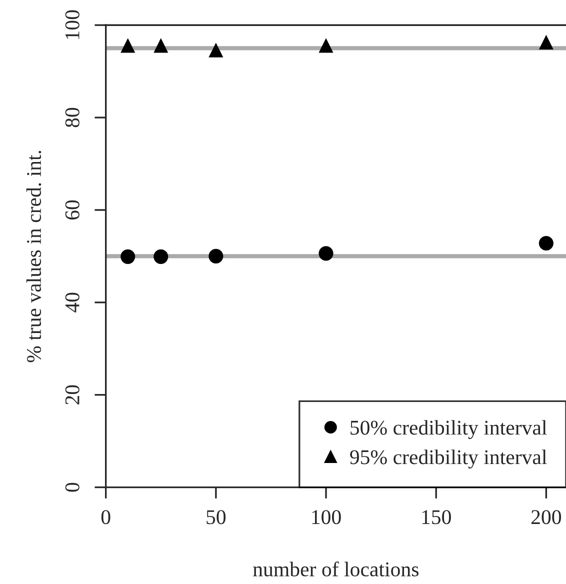 This screenshot has width=566, height=584. Describe the element at coordinates (72, 394) in the screenshot. I see `y-tick-label: 20` at that location.